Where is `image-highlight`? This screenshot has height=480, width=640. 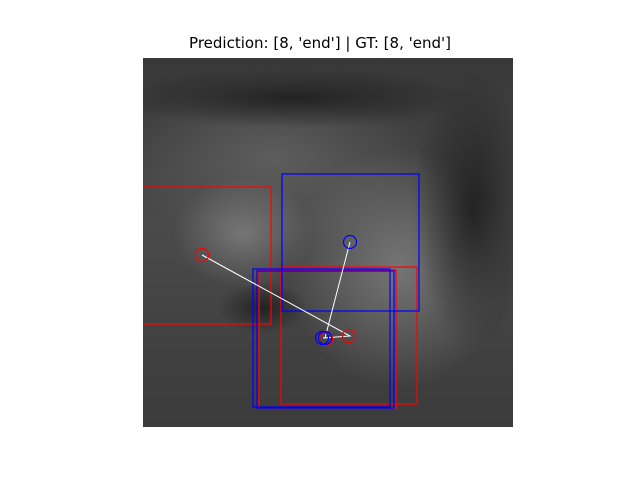 image-highlight is located at coordinates (243, 233).